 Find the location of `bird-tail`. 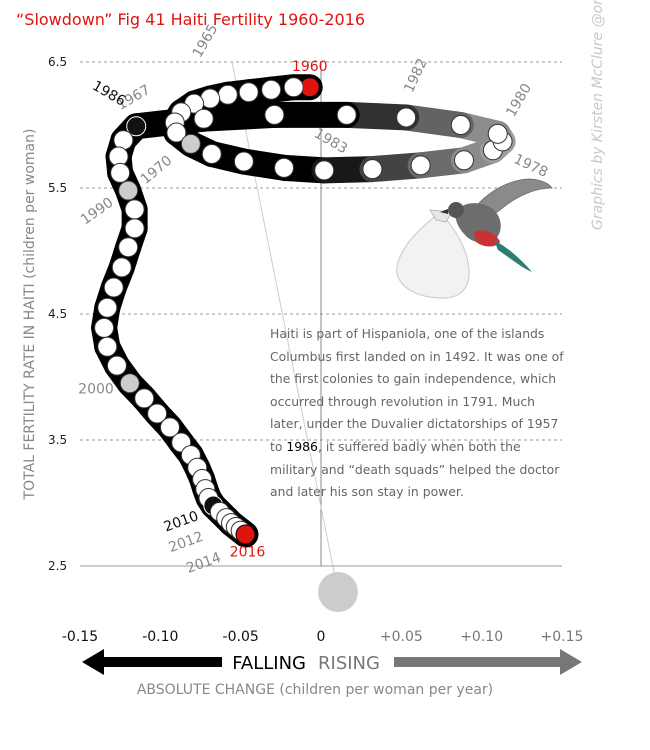

bird-tail is located at coordinates (513, 256).